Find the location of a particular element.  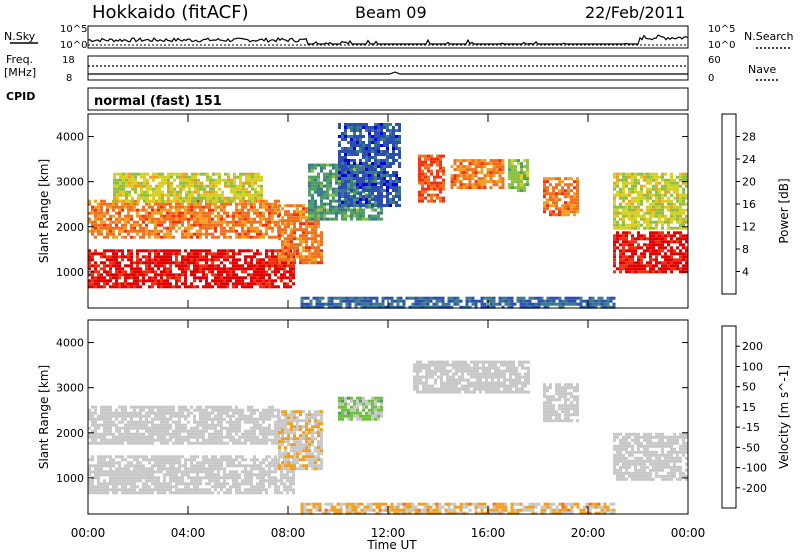

freq-label-2: [MHz] is located at coordinates (20, 72).